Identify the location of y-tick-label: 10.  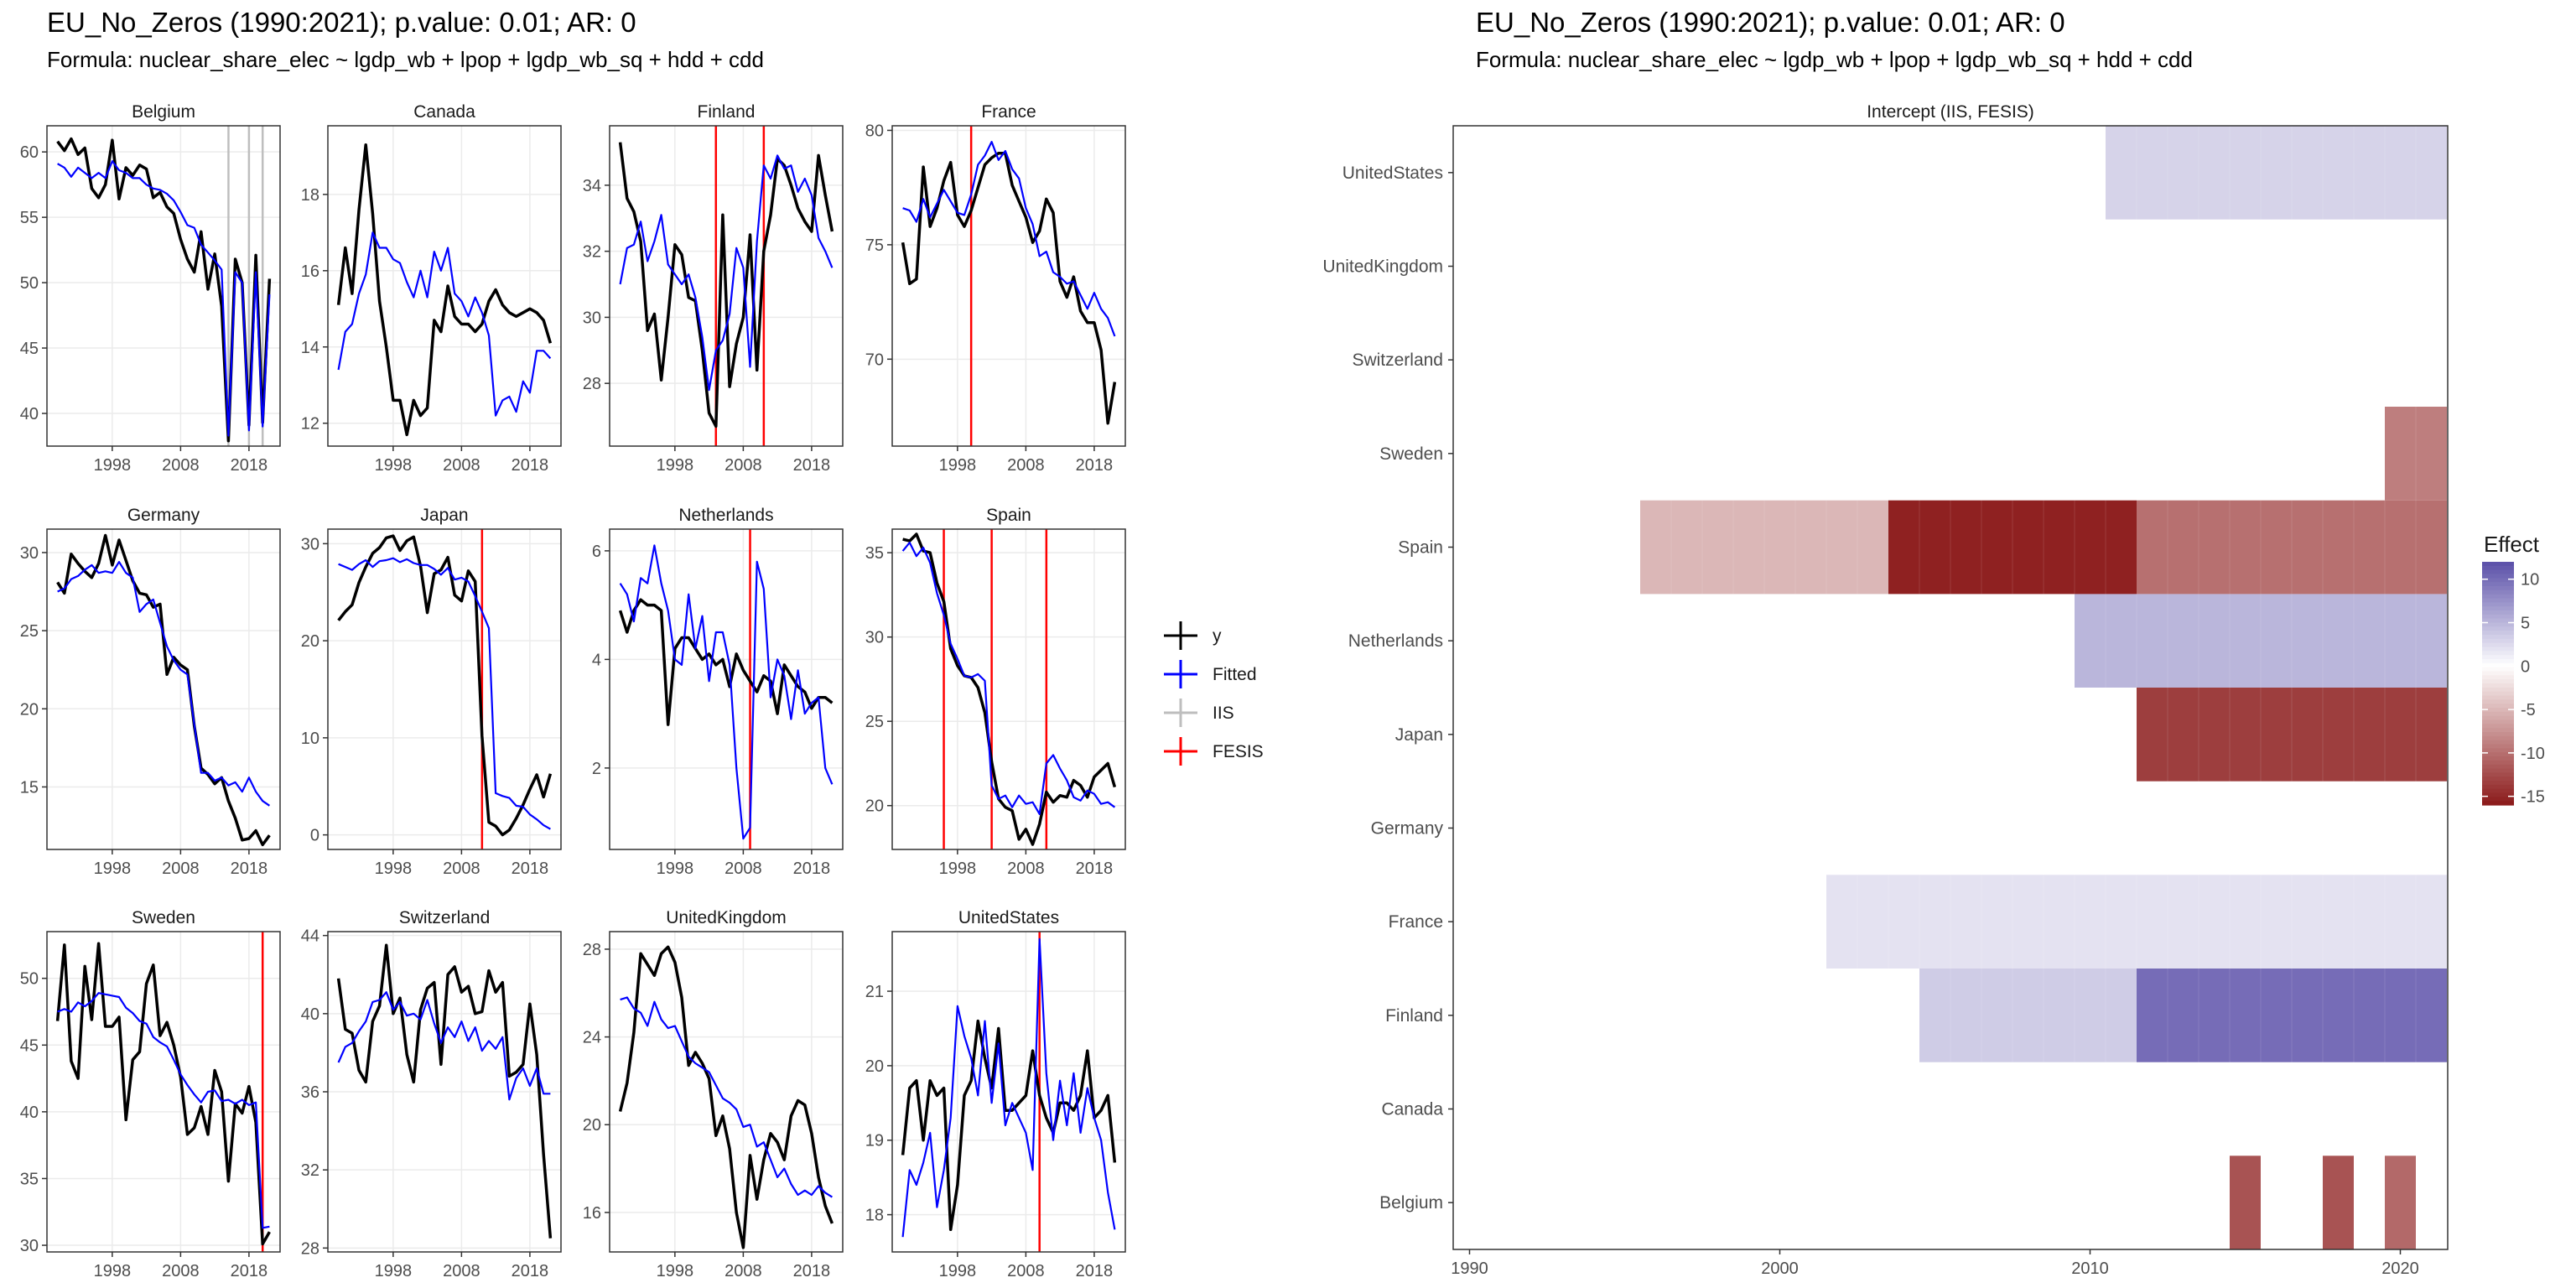
(310, 739).